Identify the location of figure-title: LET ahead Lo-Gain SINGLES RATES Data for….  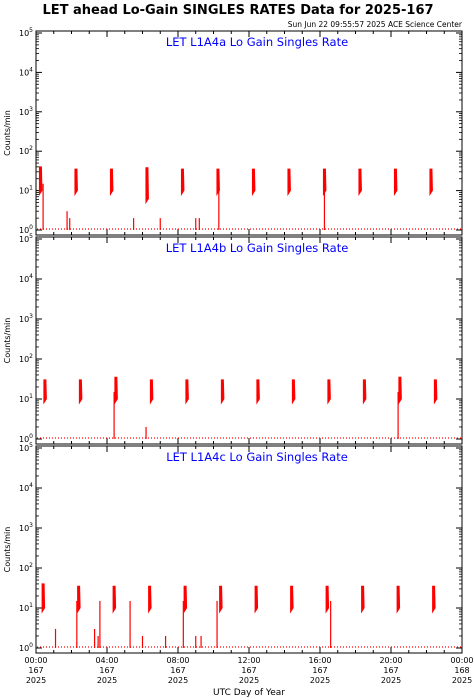
(237, 10).